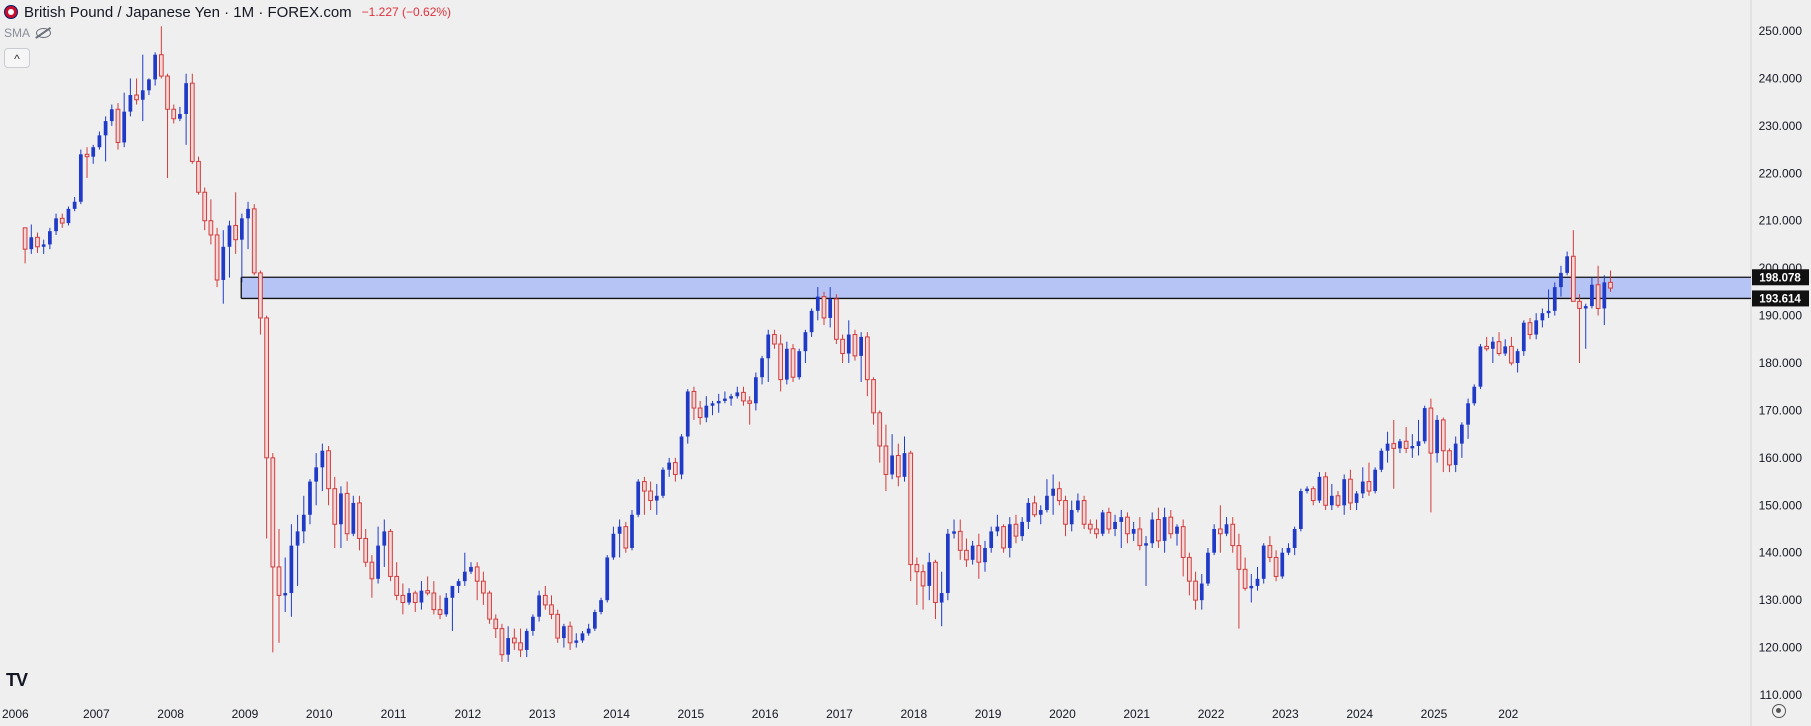 The width and height of the screenshot is (1811, 726). What do you see at coordinates (17, 58) in the screenshot?
I see `collapse-indicators-button: ^` at bounding box center [17, 58].